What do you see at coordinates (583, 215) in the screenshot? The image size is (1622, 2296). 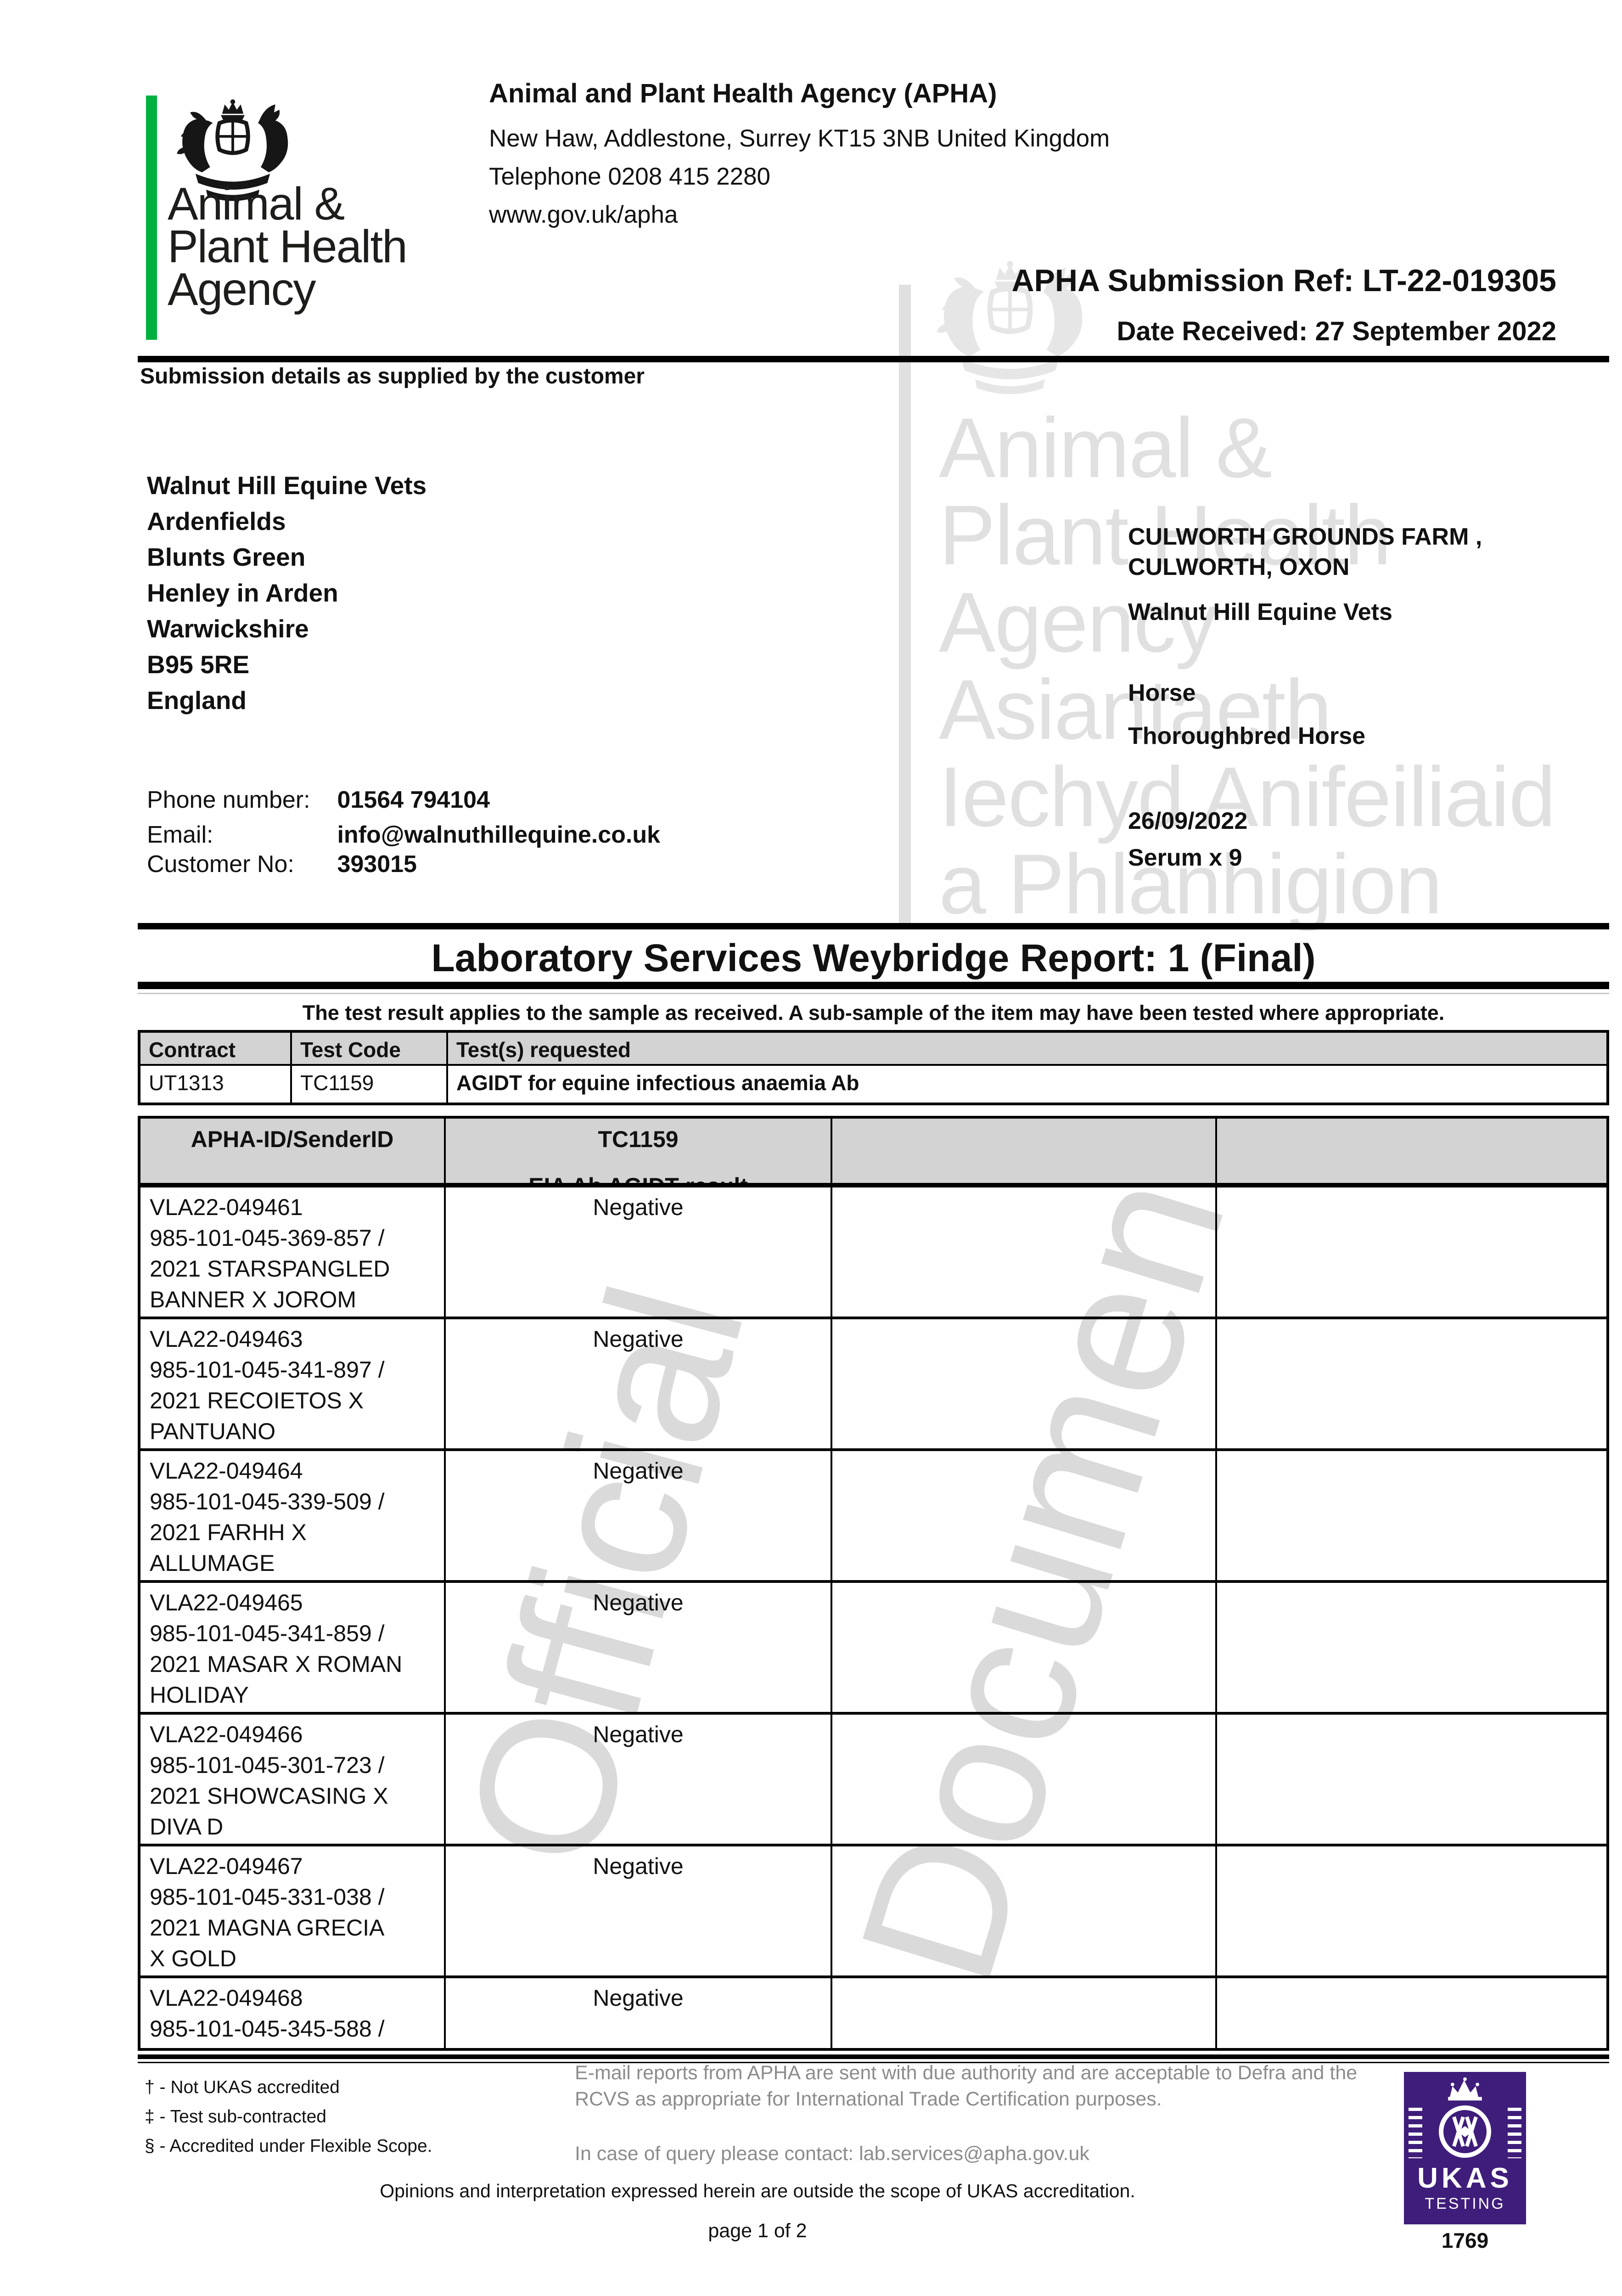 I see `agency-website: www.gov.uk/apha` at bounding box center [583, 215].